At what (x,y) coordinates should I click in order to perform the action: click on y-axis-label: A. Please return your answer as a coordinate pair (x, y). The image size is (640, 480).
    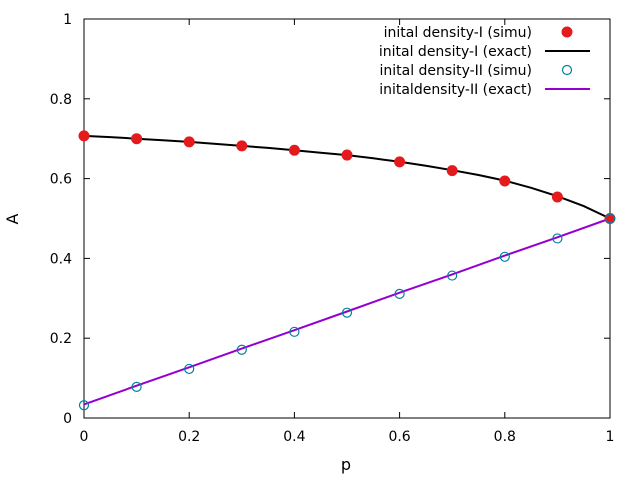
    Looking at the image, I should click on (12, 218).